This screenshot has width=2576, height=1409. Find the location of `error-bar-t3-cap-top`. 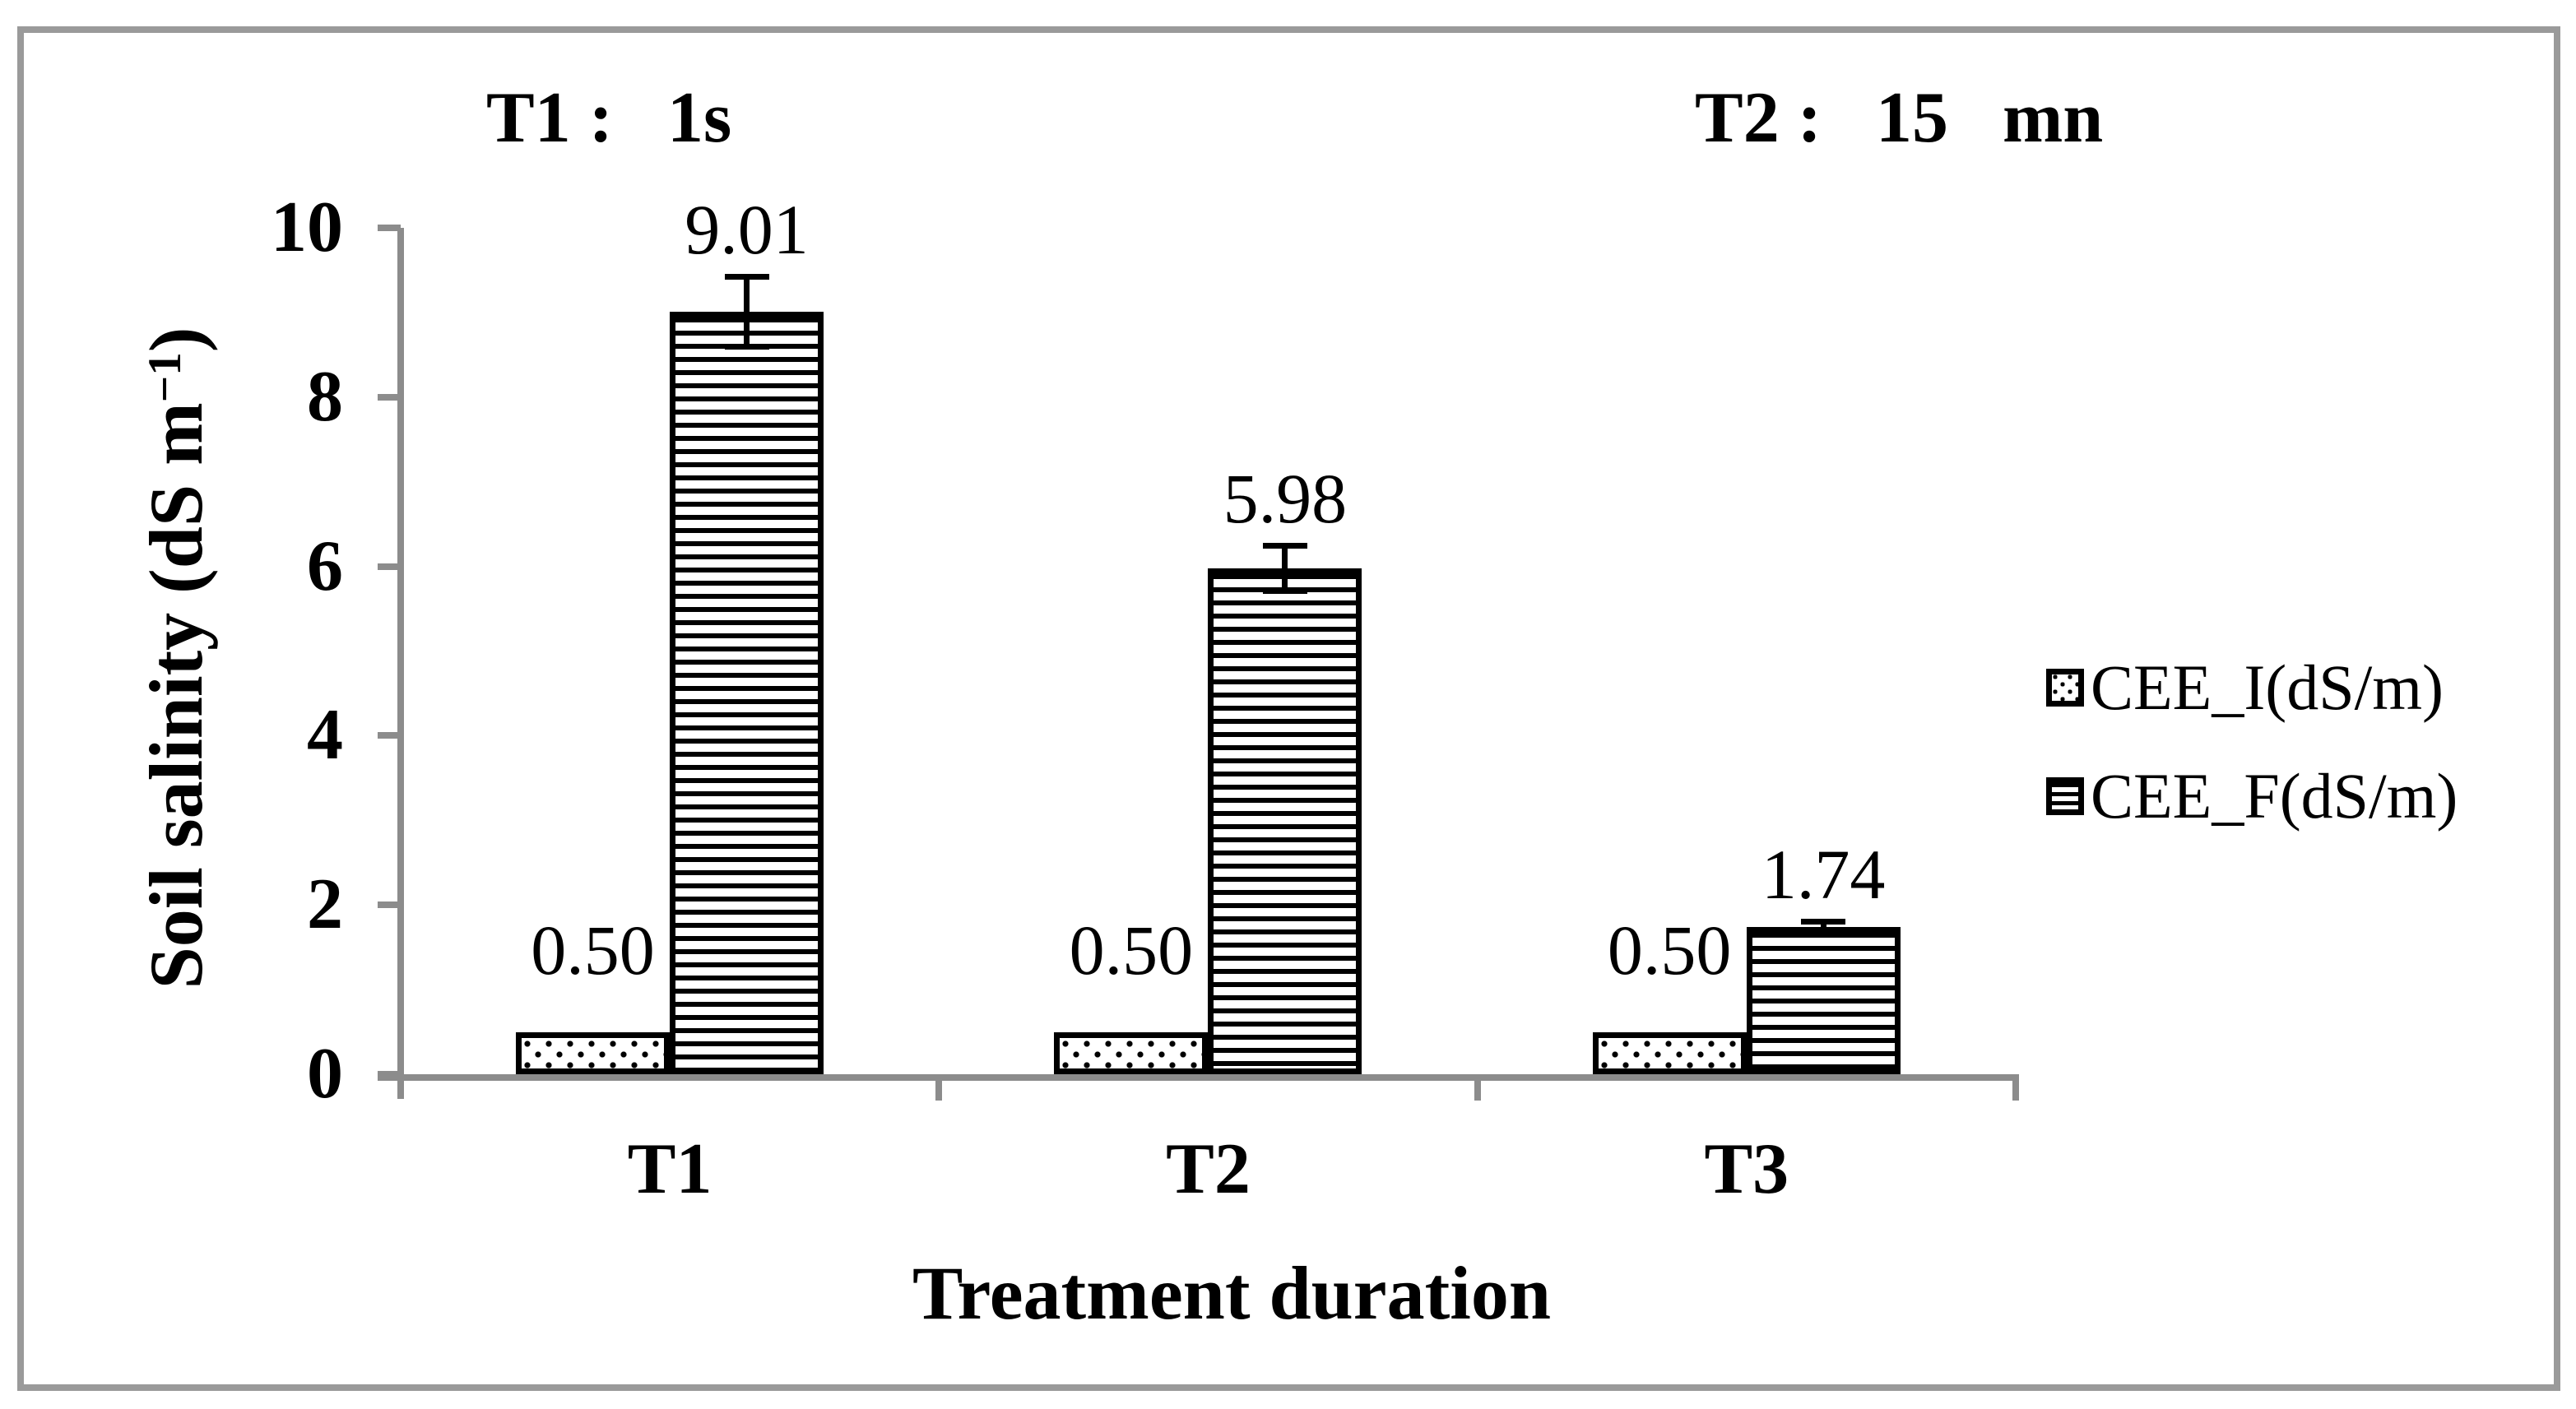

error-bar-t3-cap-top is located at coordinates (1824, 921).